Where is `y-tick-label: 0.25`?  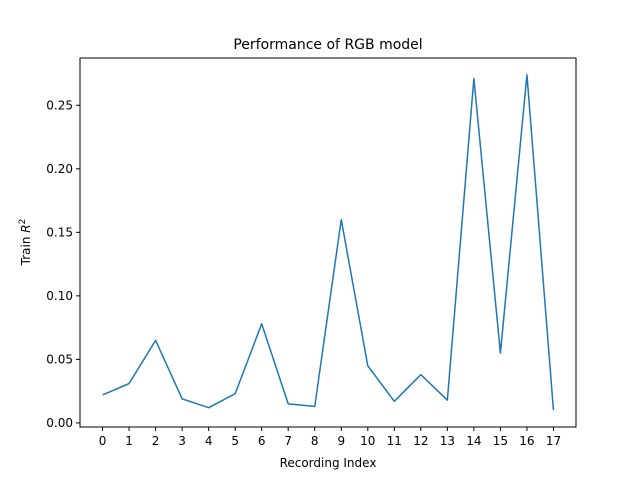 y-tick-label: 0.25 is located at coordinates (59, 105).